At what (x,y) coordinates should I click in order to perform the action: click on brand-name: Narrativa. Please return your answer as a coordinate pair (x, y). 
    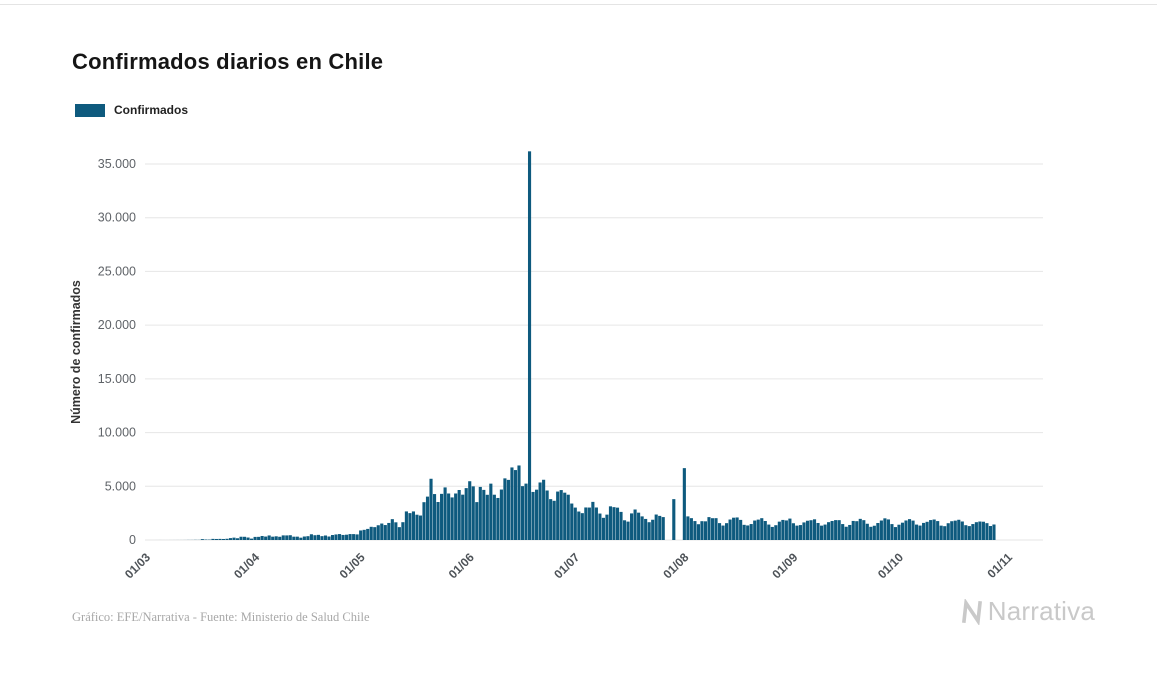
    Looking at the image, I should click on (1041, 611).